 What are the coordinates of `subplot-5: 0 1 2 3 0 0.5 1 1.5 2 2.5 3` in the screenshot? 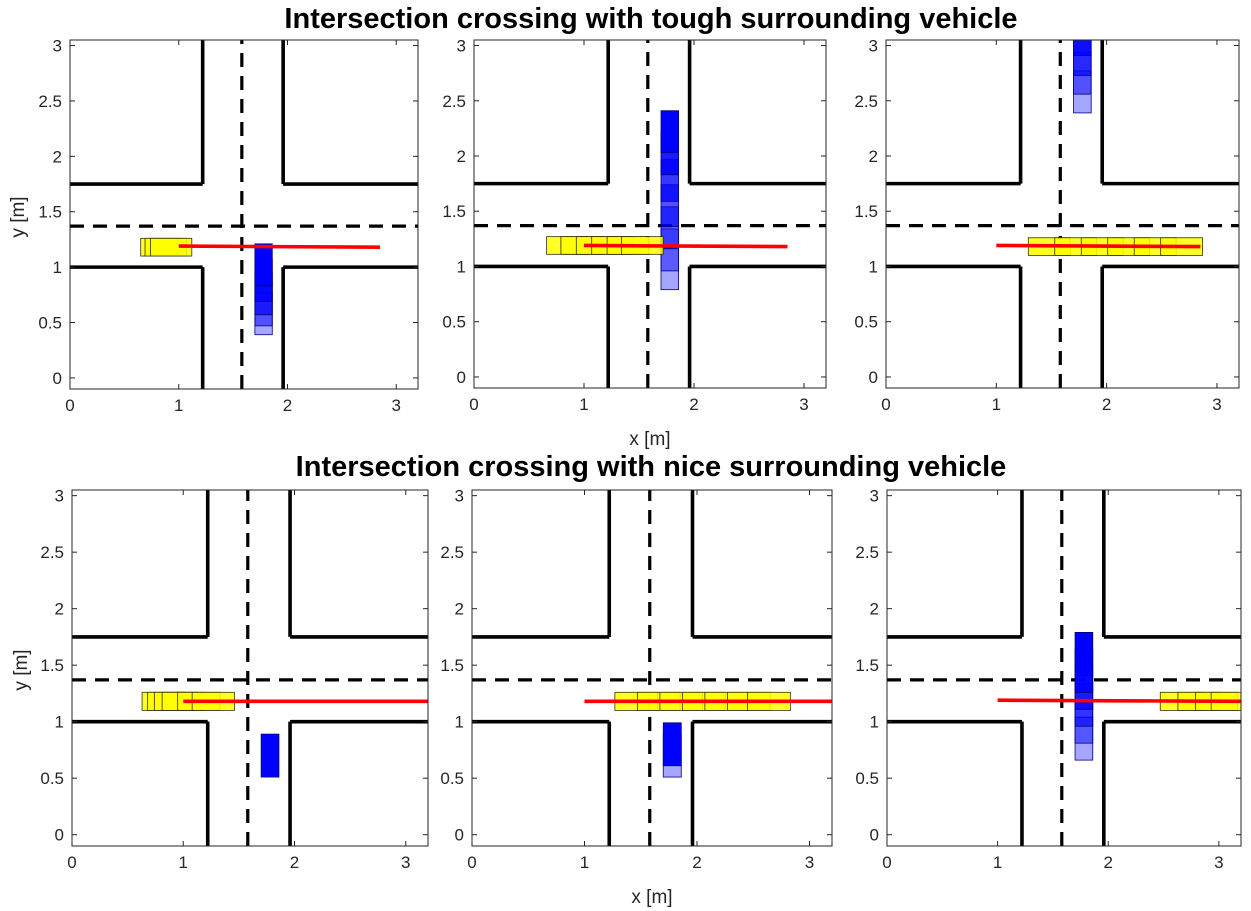 It's located at (636, 679).